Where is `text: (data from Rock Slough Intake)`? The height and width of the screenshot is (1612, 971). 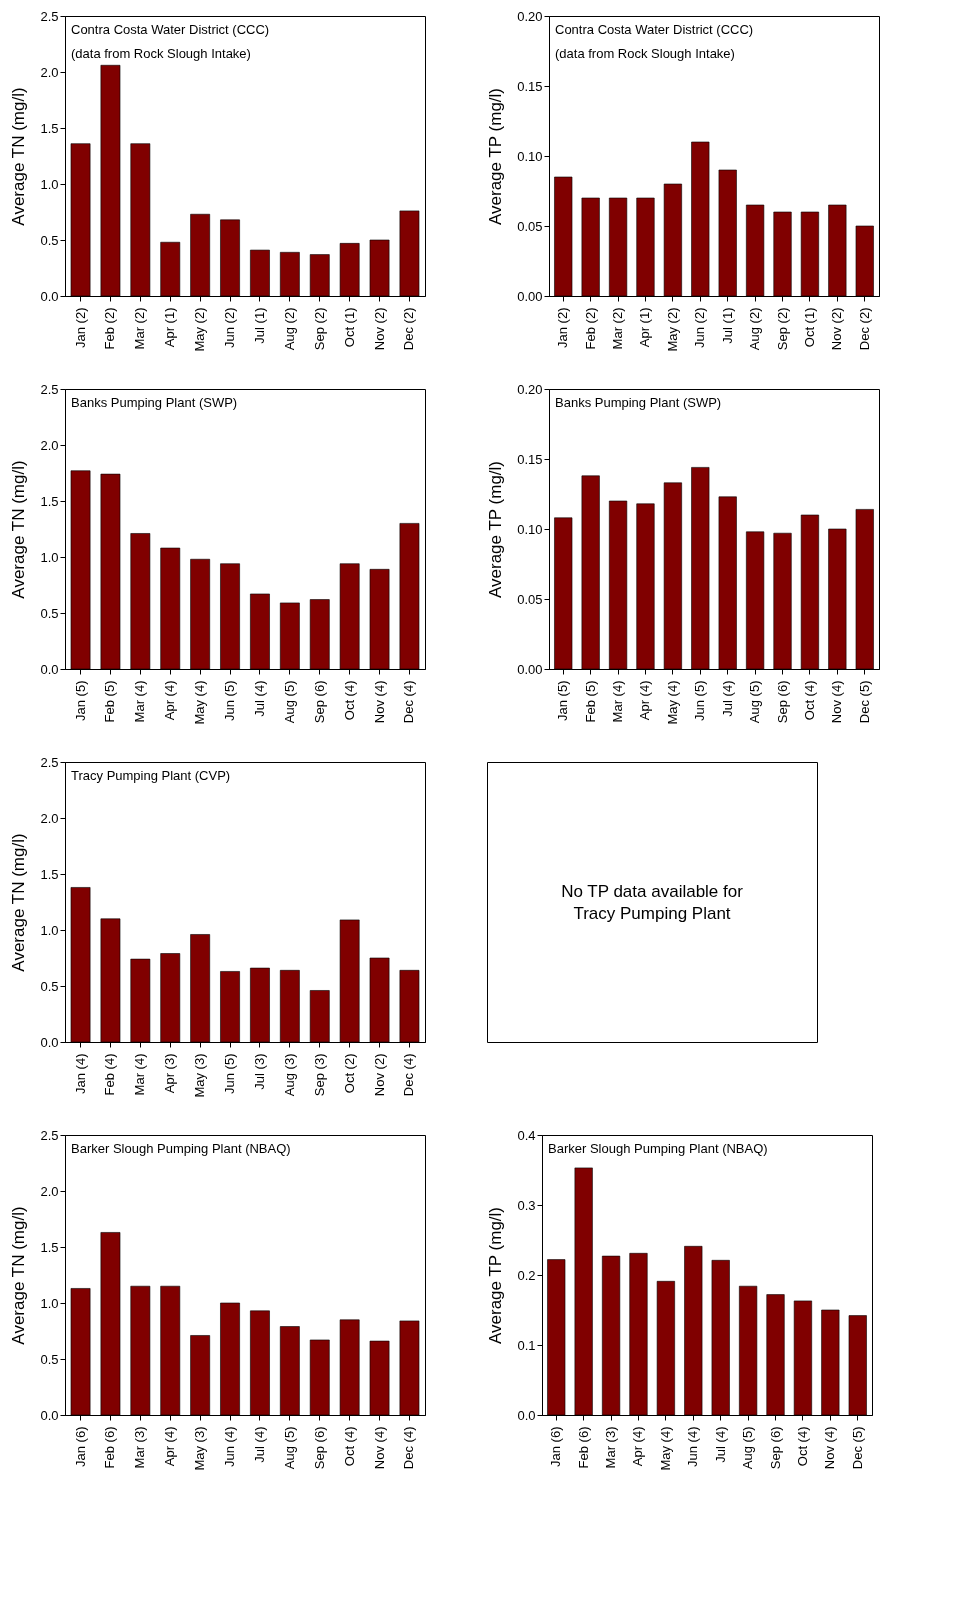 text: (data from Rock Slough Intake) is located at coordinates (645, 53).